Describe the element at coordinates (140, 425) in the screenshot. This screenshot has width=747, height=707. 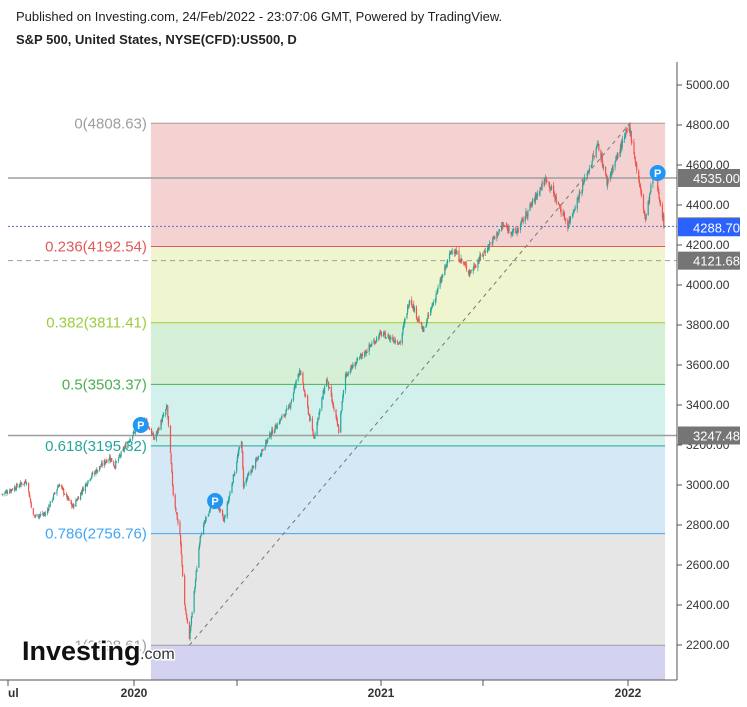
I see `event-marker` at that location.